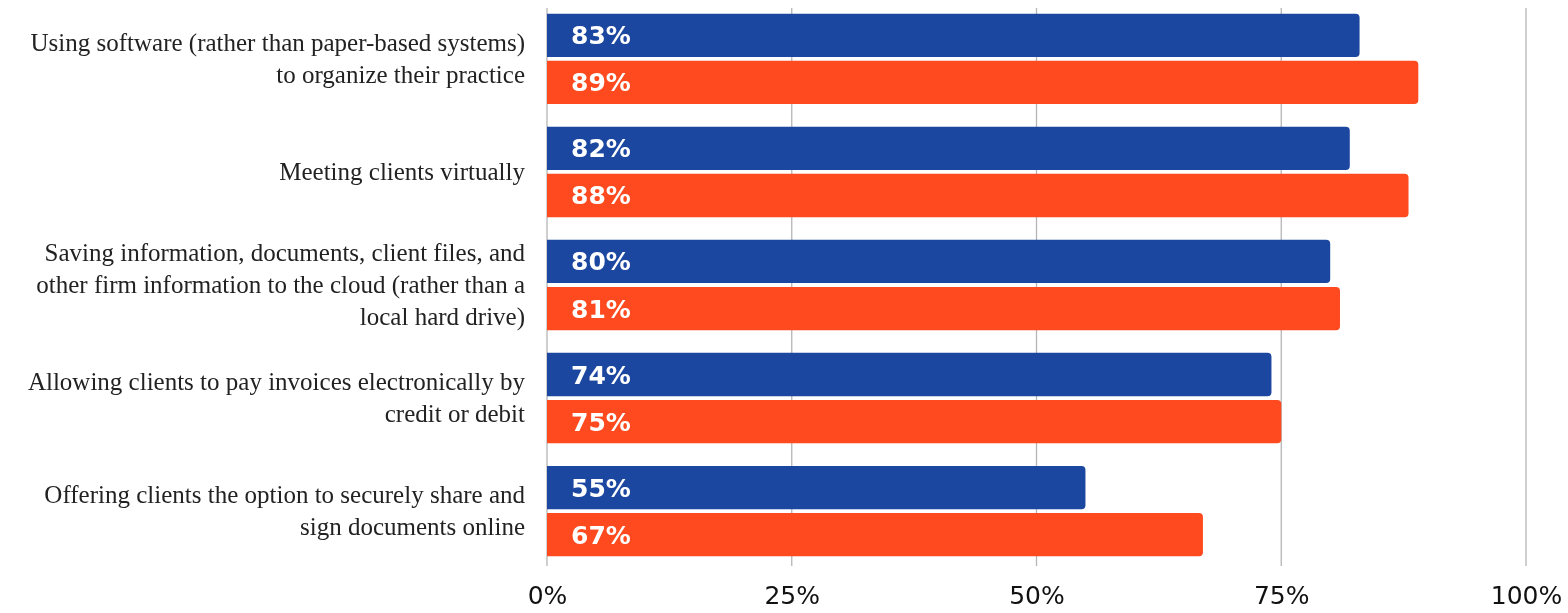 Image resolution: width=1568 pixels, height=613 pixels. I want to click on x-tick-label: 50%, so click(1037, 595).